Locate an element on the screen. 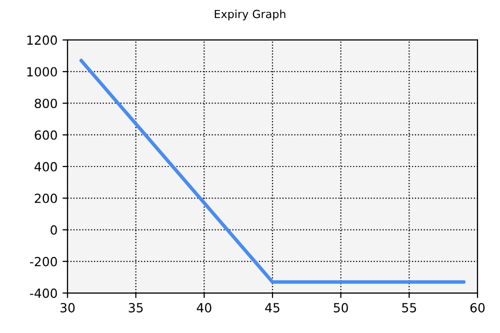 The image size is (500, 333). y-tick-label: -200 is located at coordinates (43, 261).